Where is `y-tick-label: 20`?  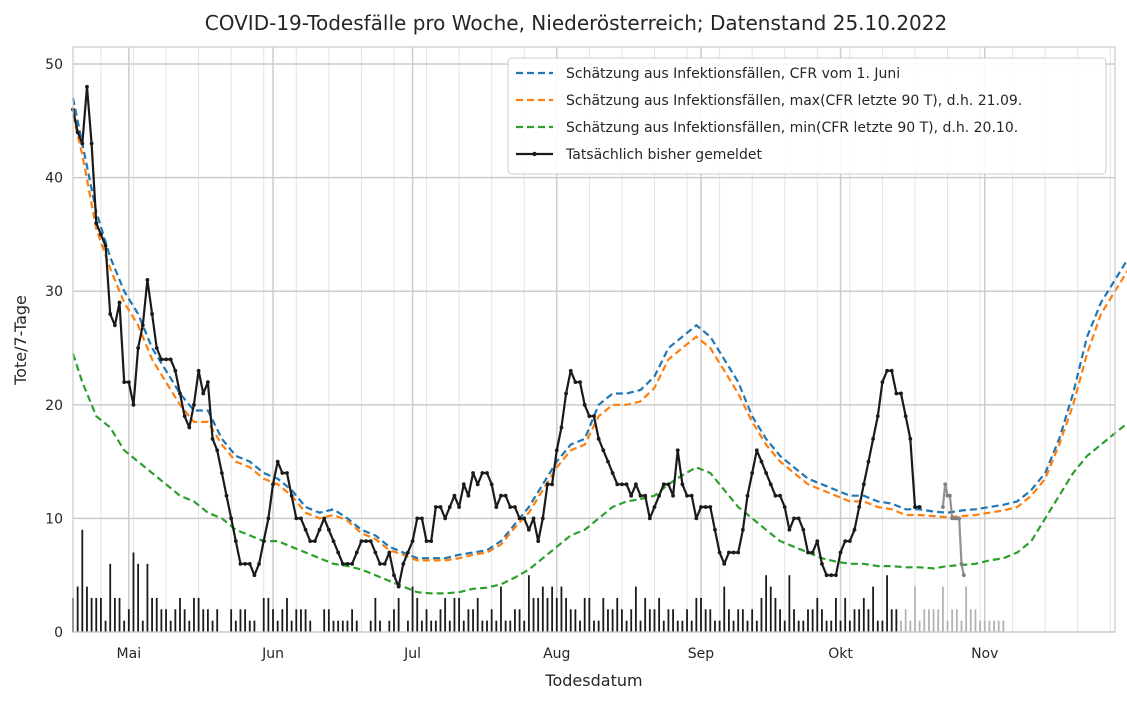 y-tick-label: 20 is located at coordinates (54, 406).